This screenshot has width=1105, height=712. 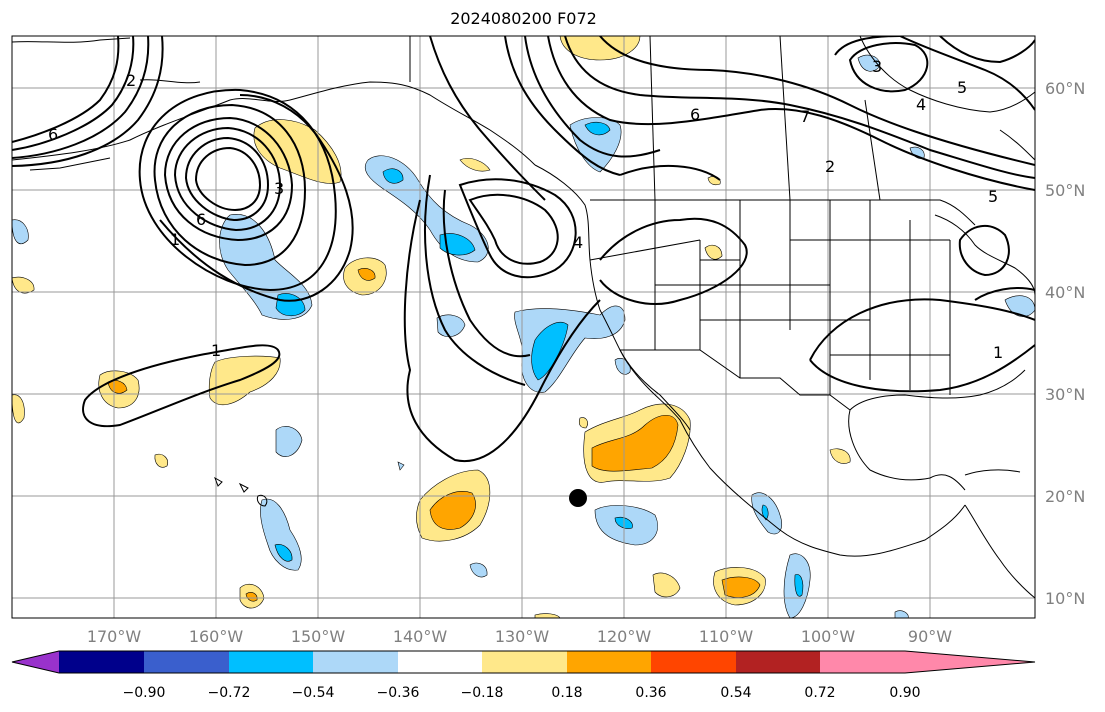 What do you see at coordinates (1065, 292) in the screenshot?
I see `lat-label: 40°N` at bounding box center [1065, 292].